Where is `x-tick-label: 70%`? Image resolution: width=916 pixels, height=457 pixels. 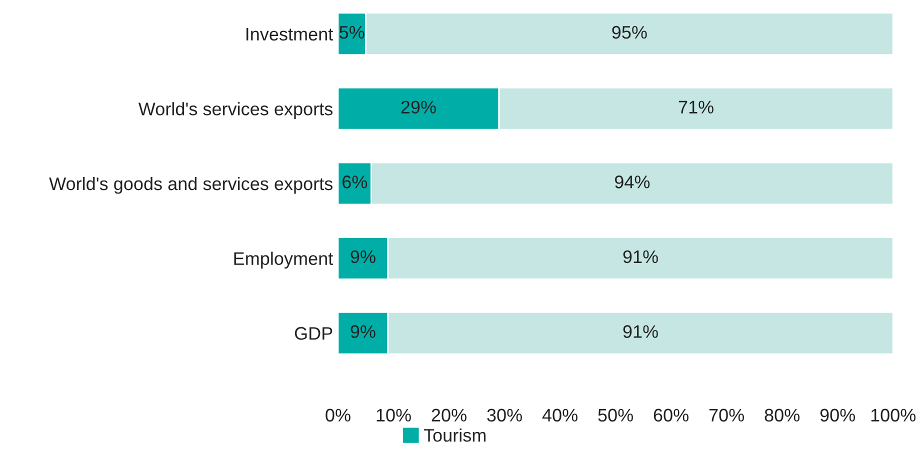 x-tick-label: 70% is located at coordinates (726, 415).